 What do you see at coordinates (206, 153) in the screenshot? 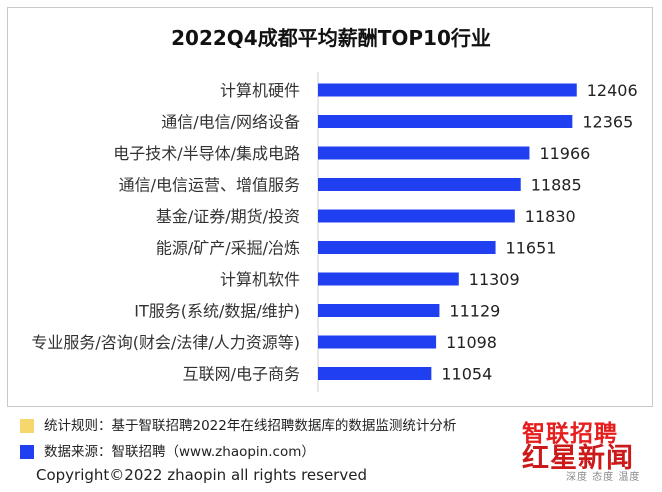
I see `category-label: 电子技术/半导体/集成电路` at bounding box center [206, 153].